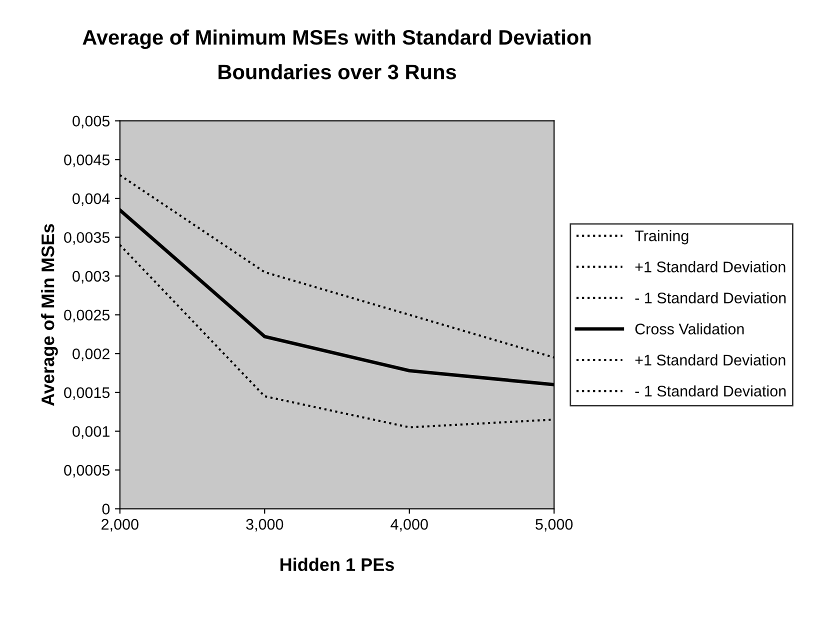 The image size is (827, 636). Describe the element at coordinates (49, 315) in the screenshot. I see `y-axis-title: Average of Min MSEs` at that location.